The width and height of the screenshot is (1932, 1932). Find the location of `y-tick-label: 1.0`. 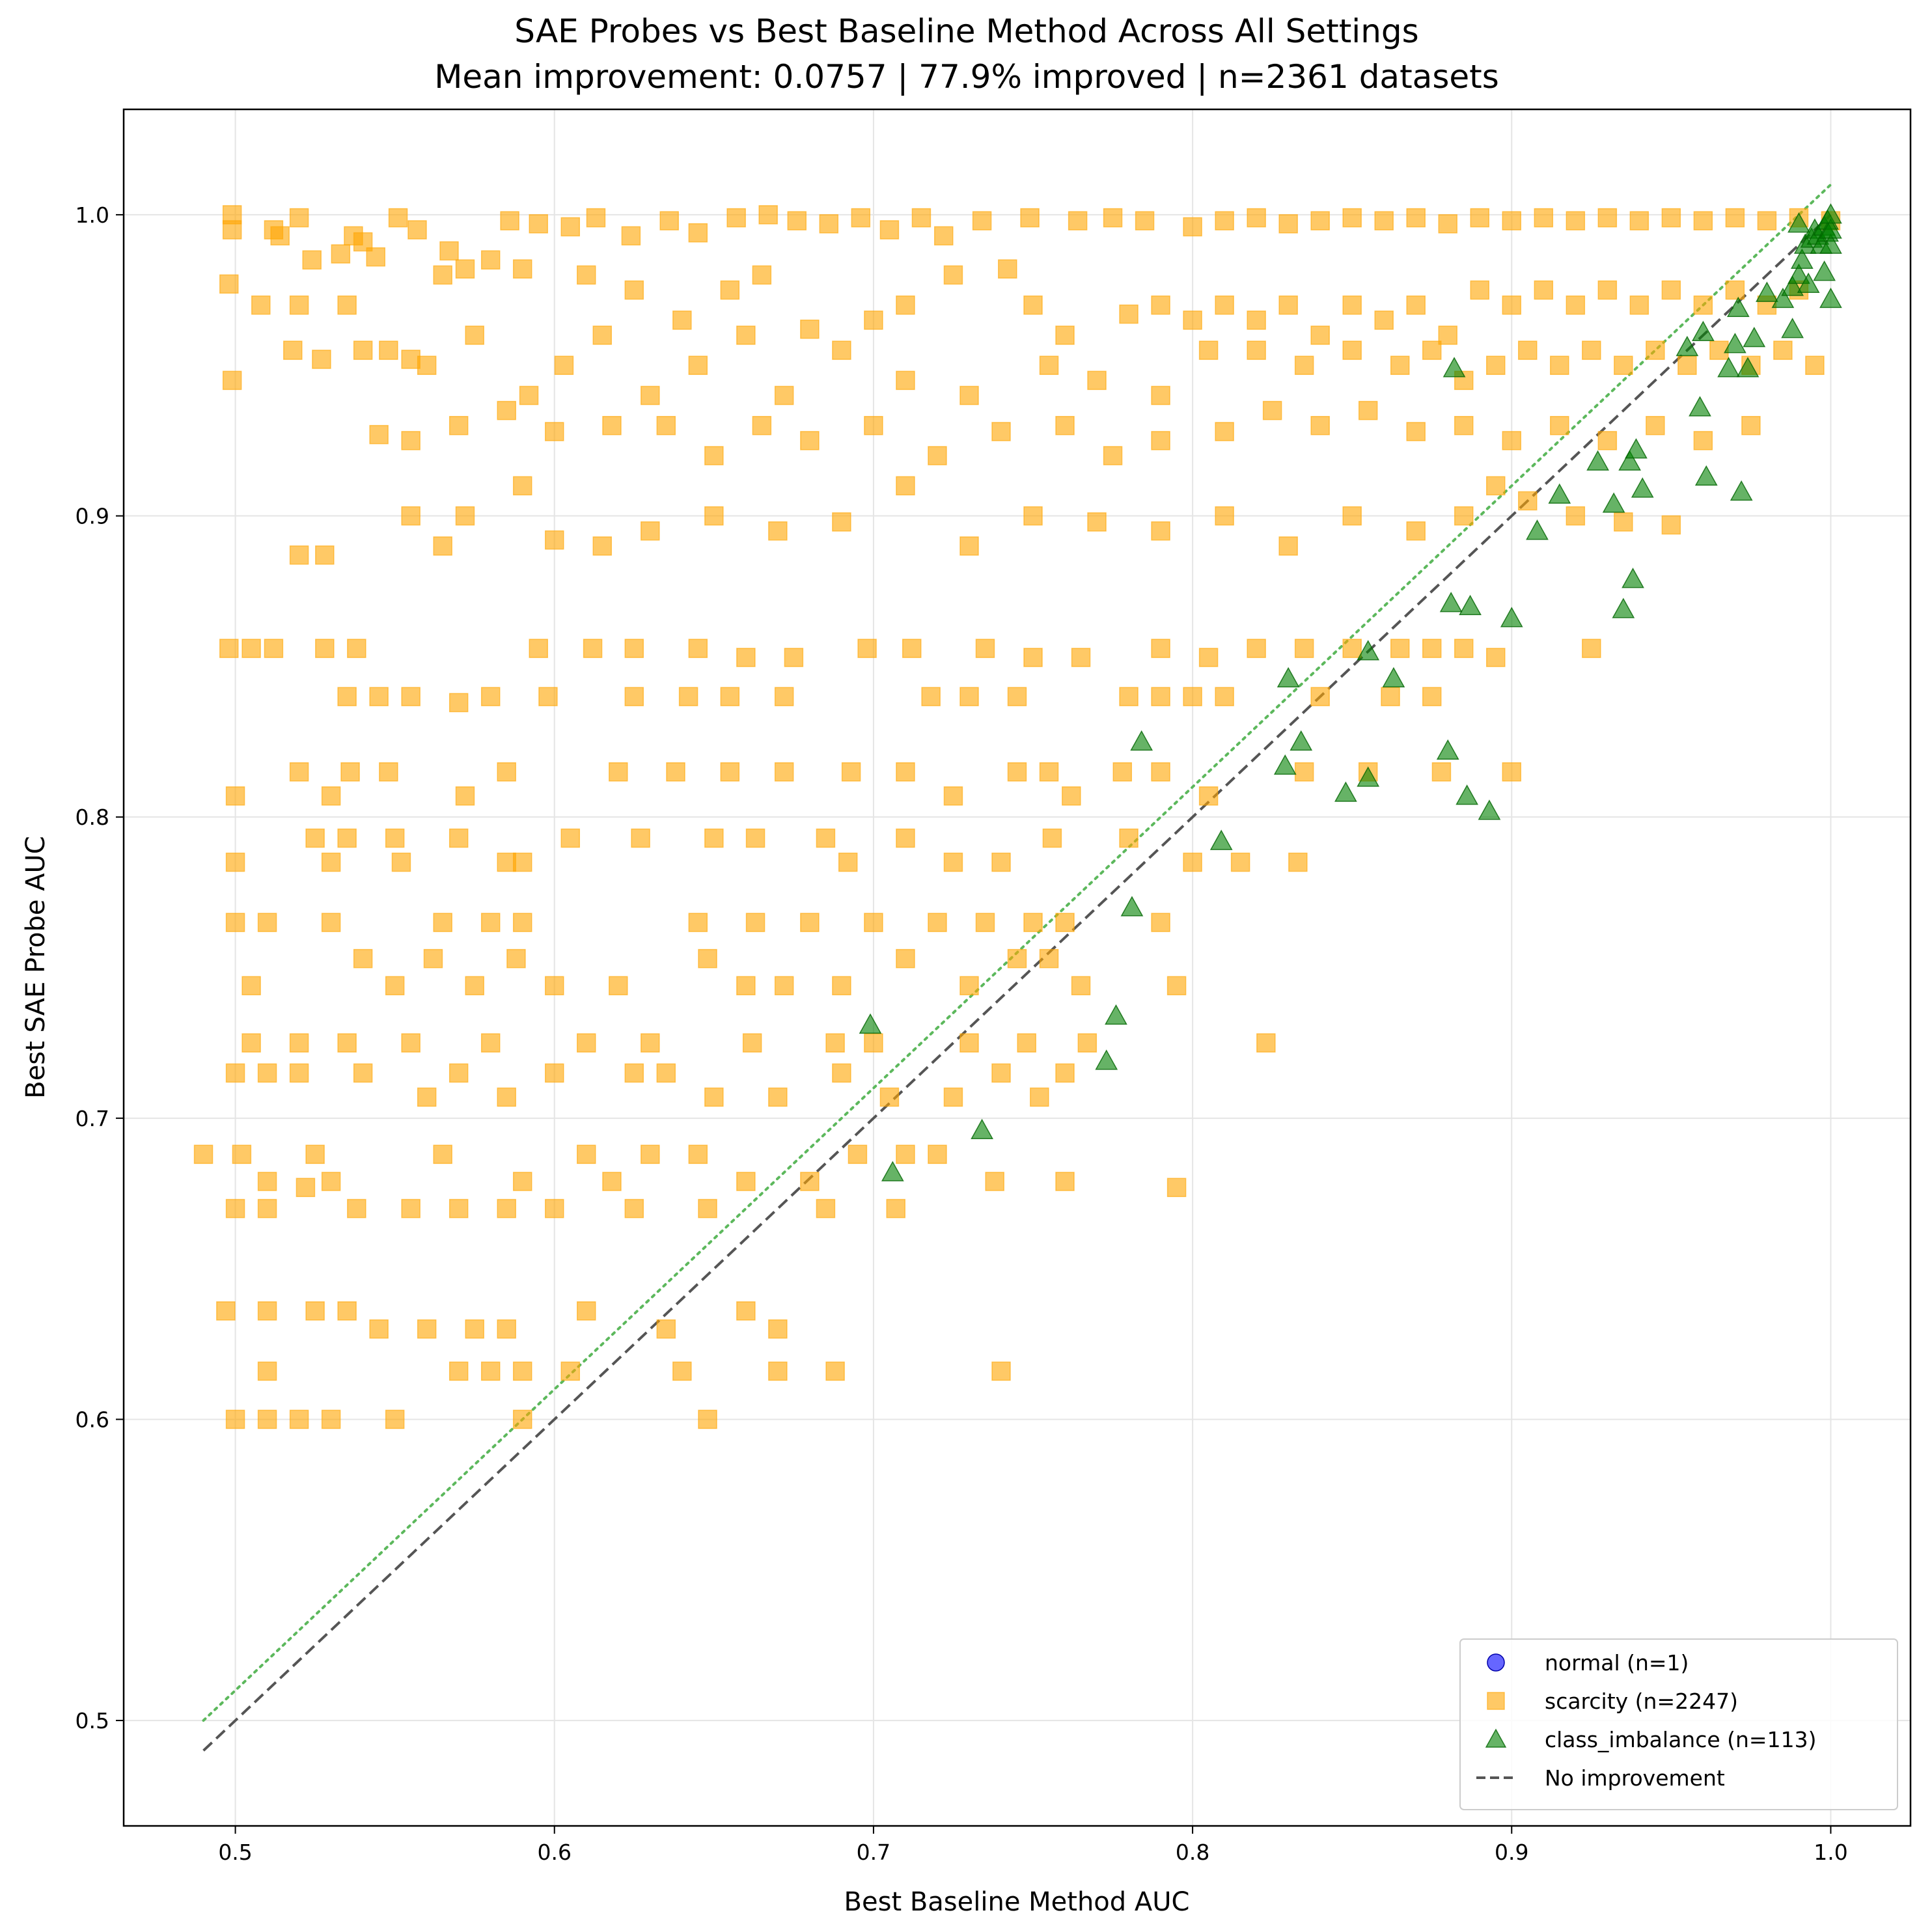

y-tick-label: 1.0 is located at coordinates (92, 215).